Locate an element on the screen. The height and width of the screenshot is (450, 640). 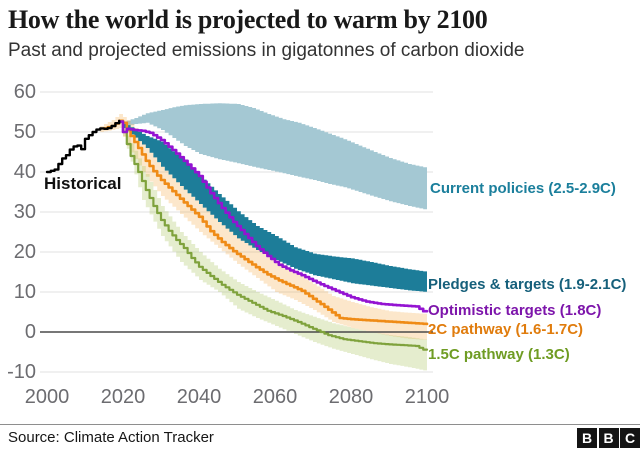
x-tick-2000: 2000 is located at coordinates (47, 397).